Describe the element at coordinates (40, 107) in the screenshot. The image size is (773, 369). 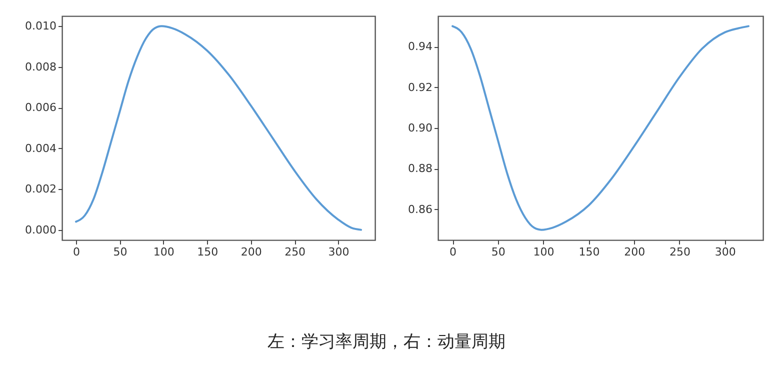
I see `y-tick-label: 0.006` at that location.